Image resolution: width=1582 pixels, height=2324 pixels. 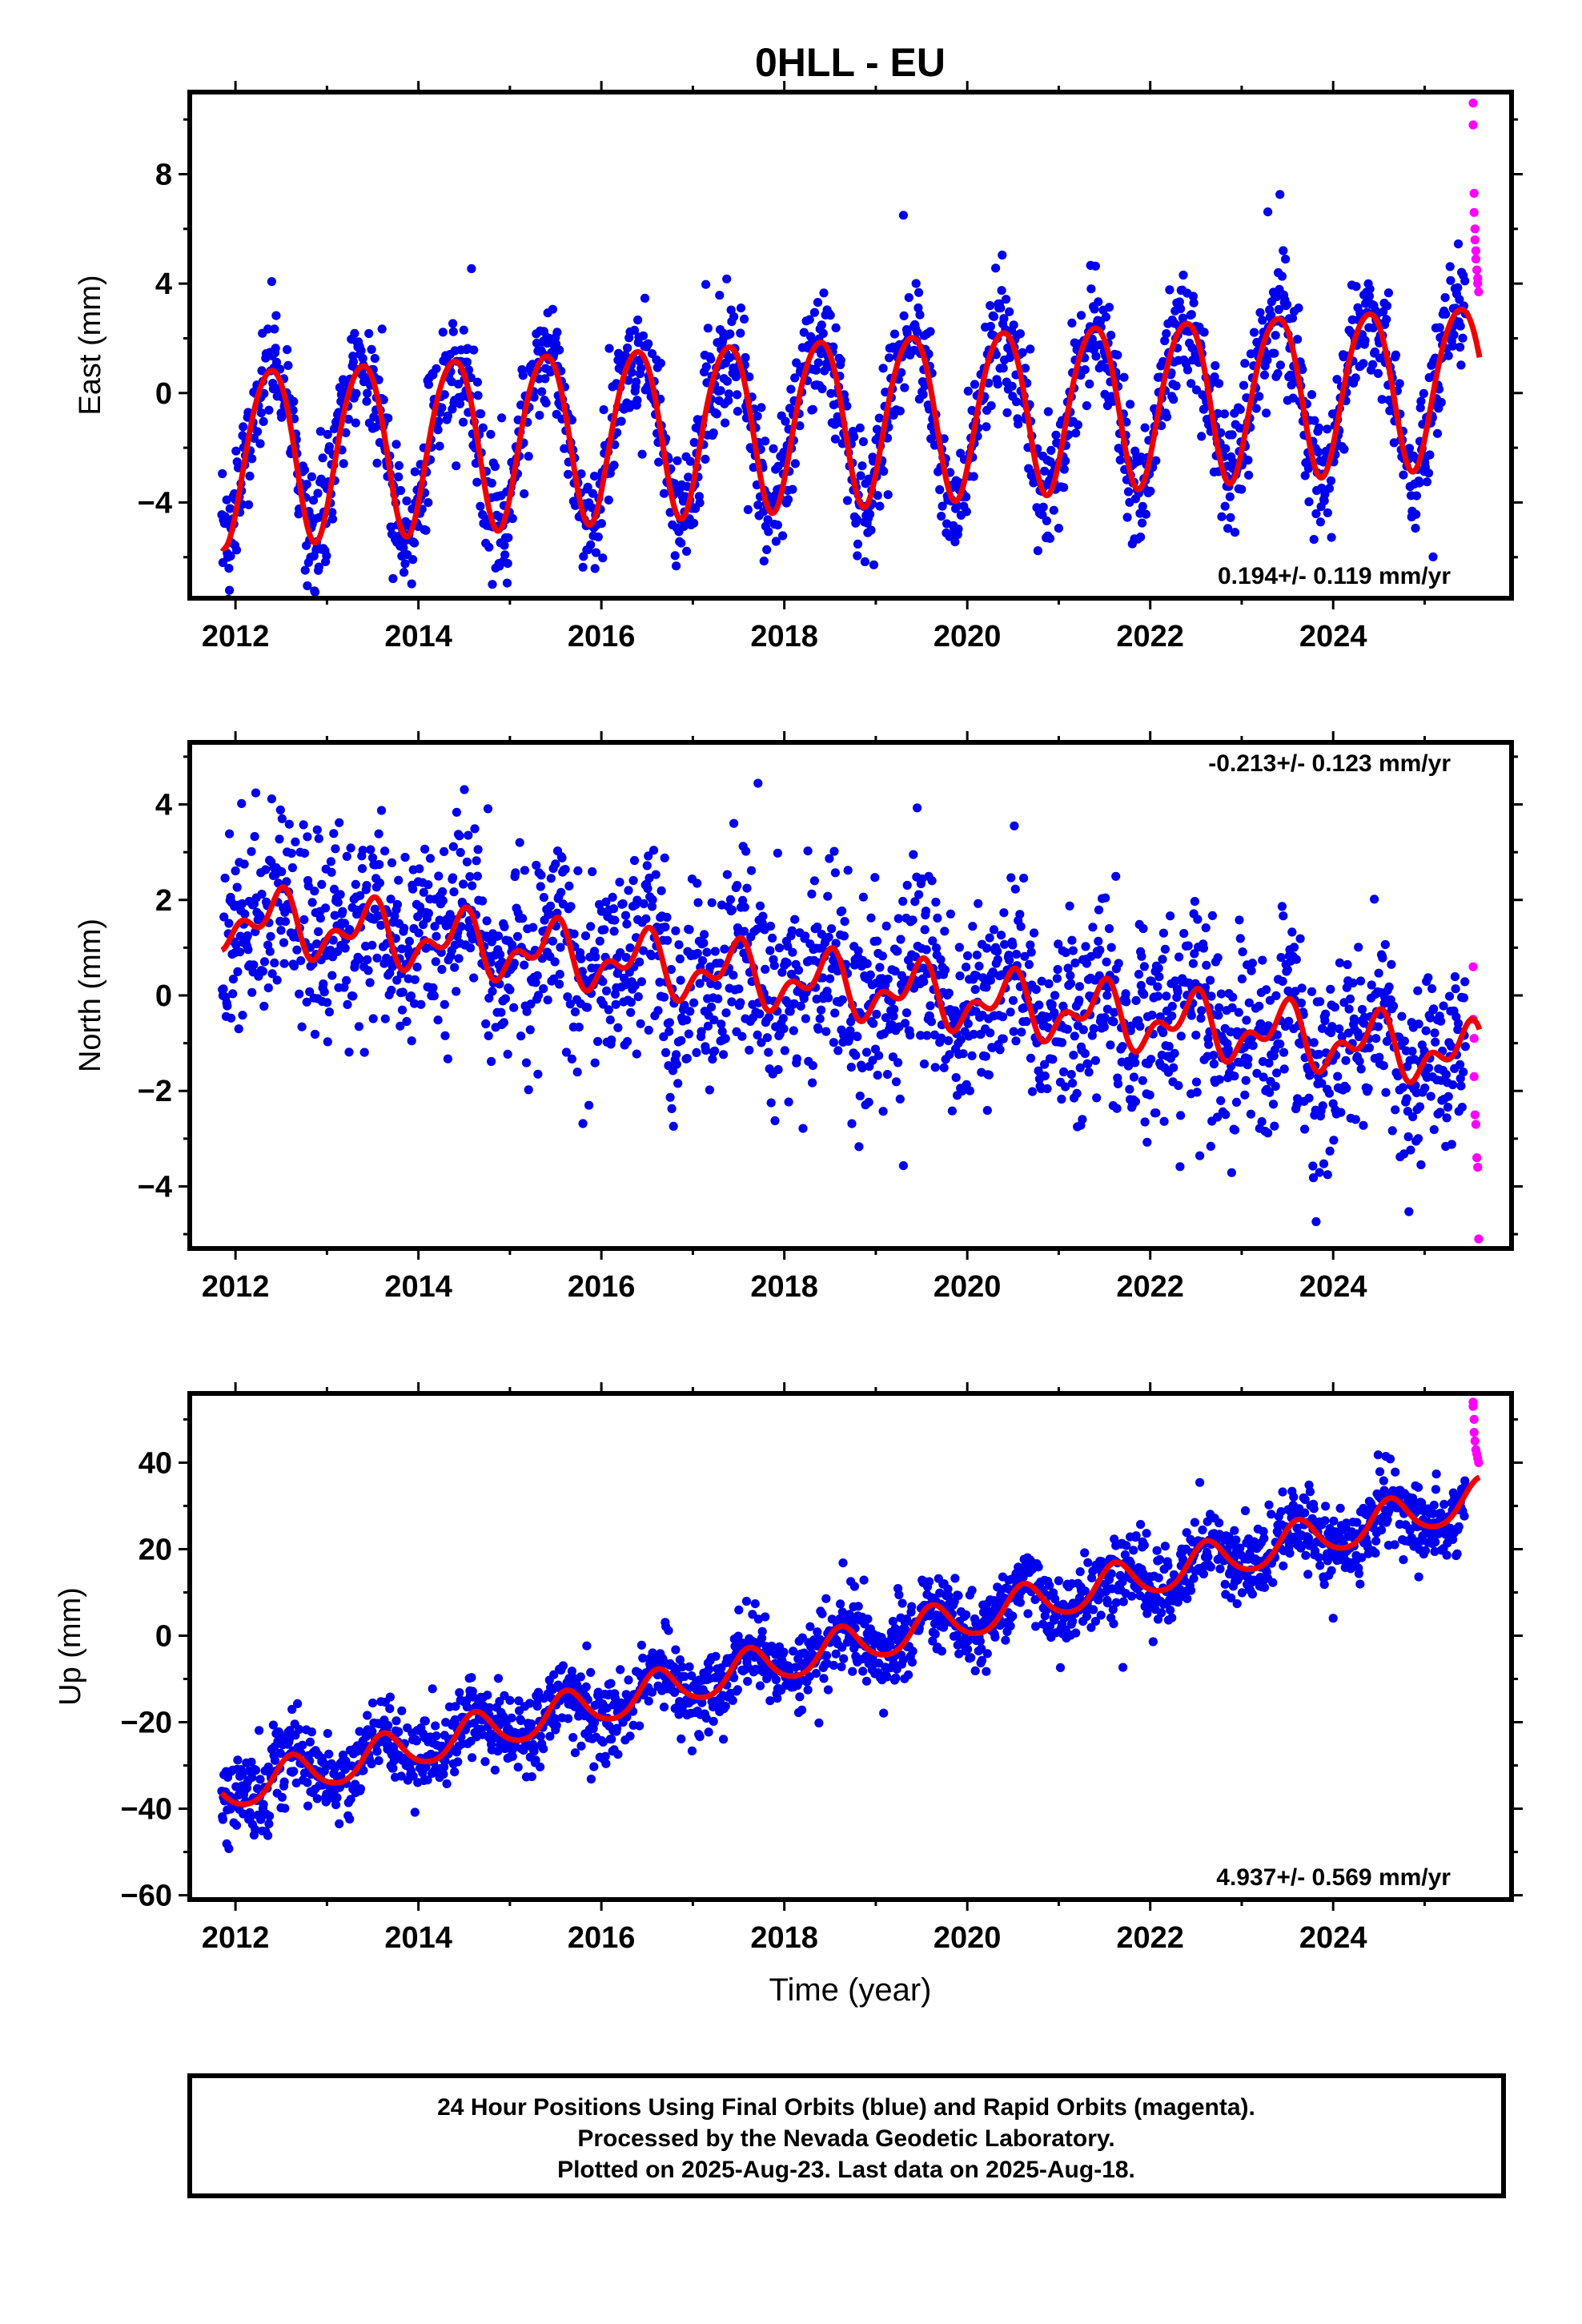 What do you see at coordinates (784, 636) in the screenshot?
I see `east-x-tick-label: 2018` at bounding box center [784, 636].